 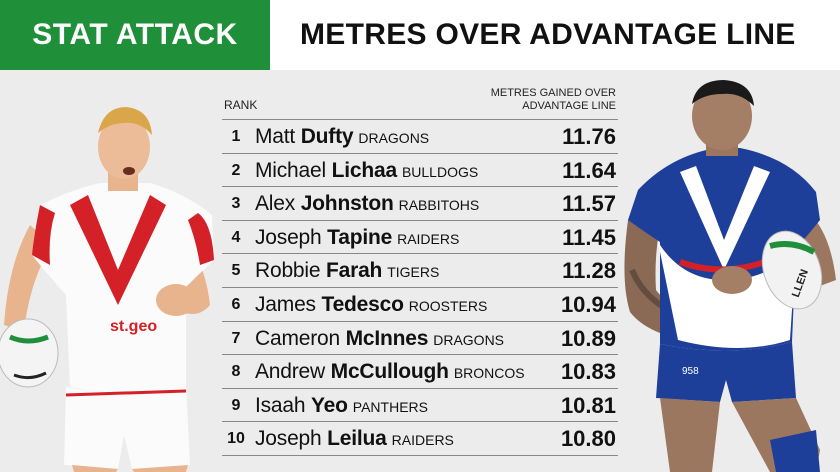 What do you see at coordinates (354, 271) in the screenshot?
I see `last-name: Farah` at bounding box center [354, 271].